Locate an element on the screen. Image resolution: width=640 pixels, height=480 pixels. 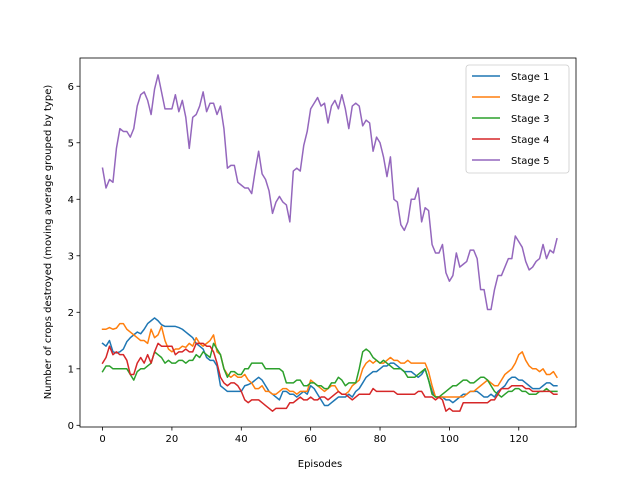
legend-label: Stage 5 is located at coordinates (530, 161).